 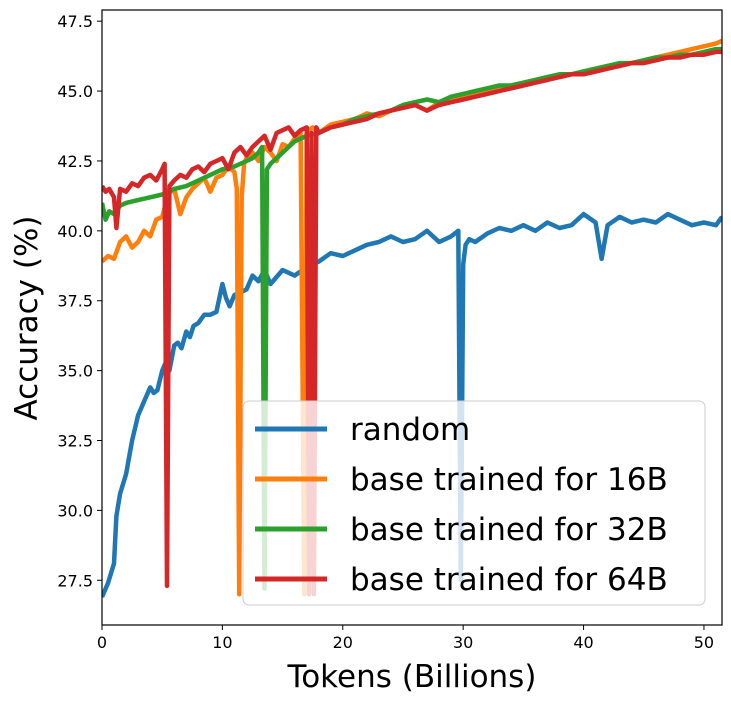 I want to click on x-tick-label: 20, so click(x=343, y=642).